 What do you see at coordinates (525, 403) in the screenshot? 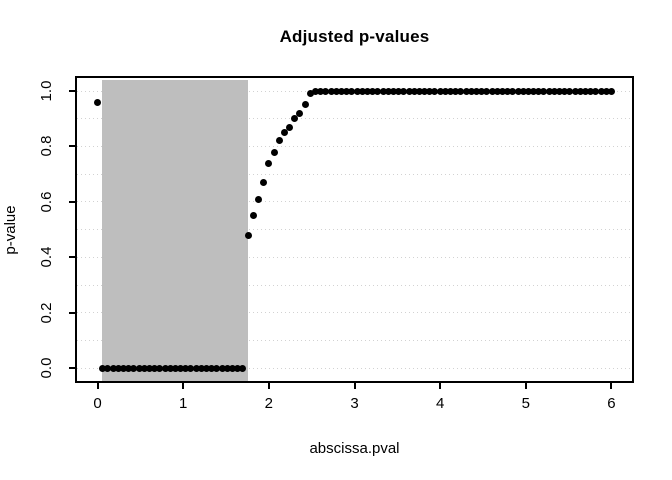
I see `x-axis-tick-label: 5` at bounding box center [525, 403].